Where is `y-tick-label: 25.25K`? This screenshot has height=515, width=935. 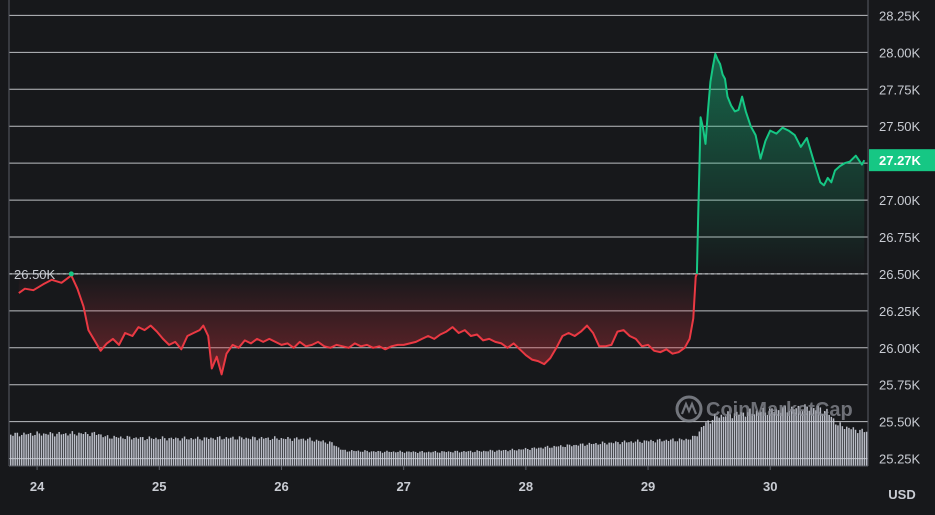
y-tick-label: 25.25K is located at coordinates (900, 459).